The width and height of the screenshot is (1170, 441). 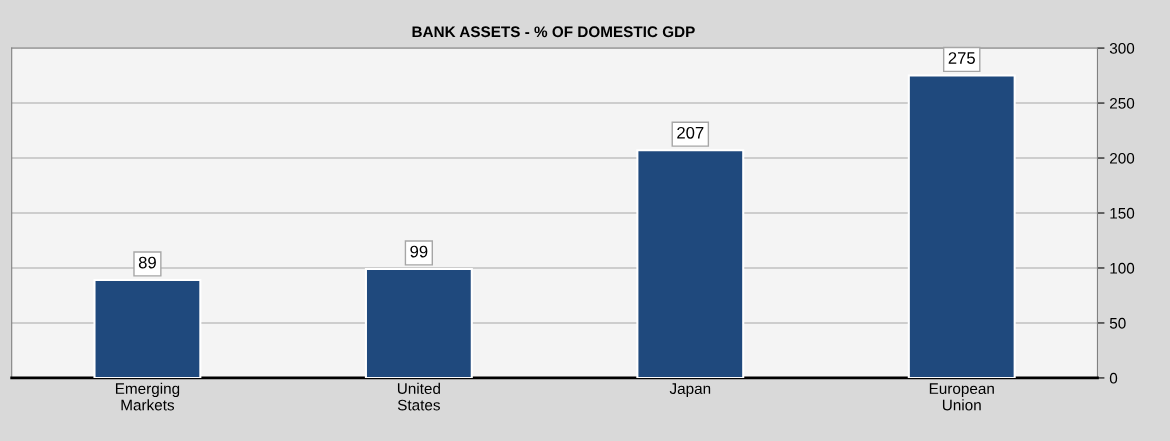 I want to click on x-tick-label: Emerging Markets, so click(x=147, y=396).